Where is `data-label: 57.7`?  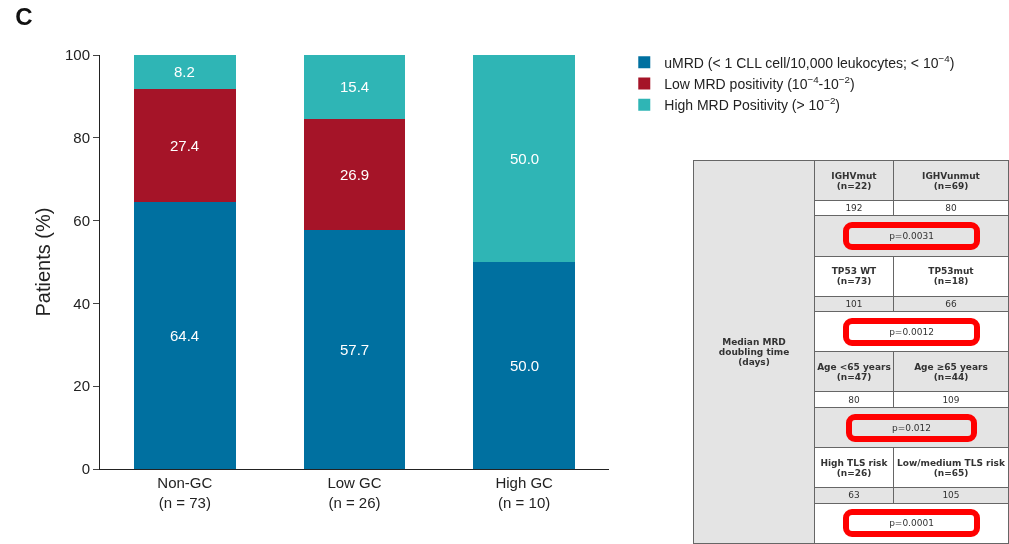 data-label: 57.7 is located at coordinates (355, 349).